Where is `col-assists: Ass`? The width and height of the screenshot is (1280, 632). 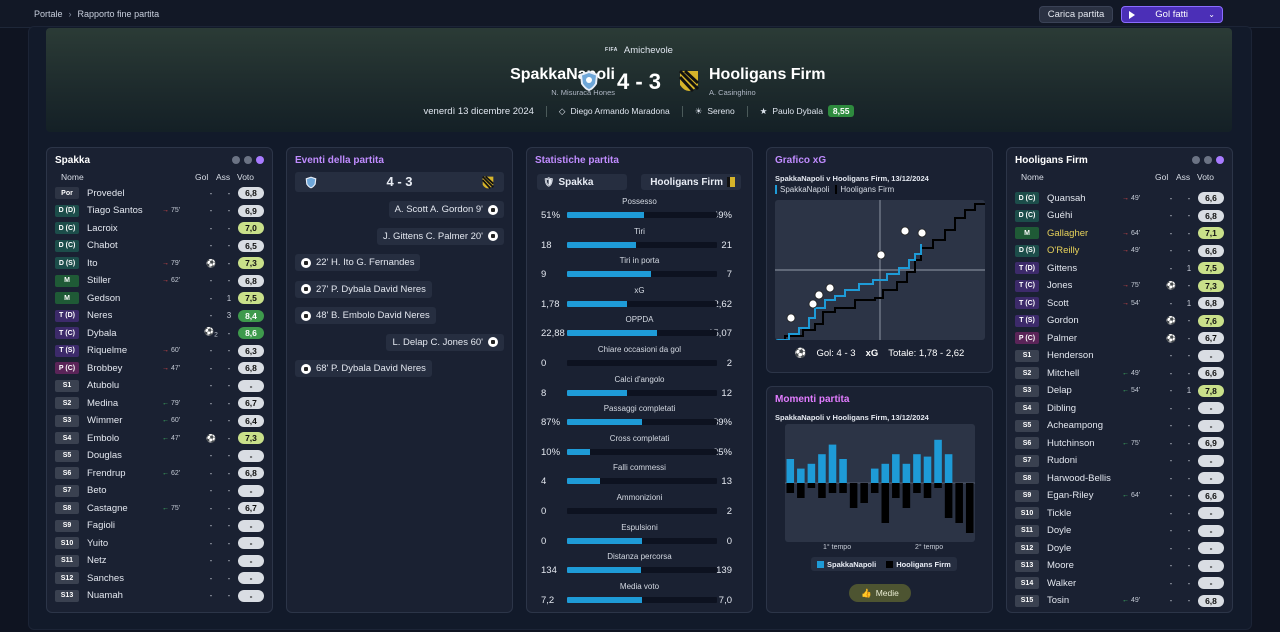
col-assists: Ass is located at coordinates (223, 177).